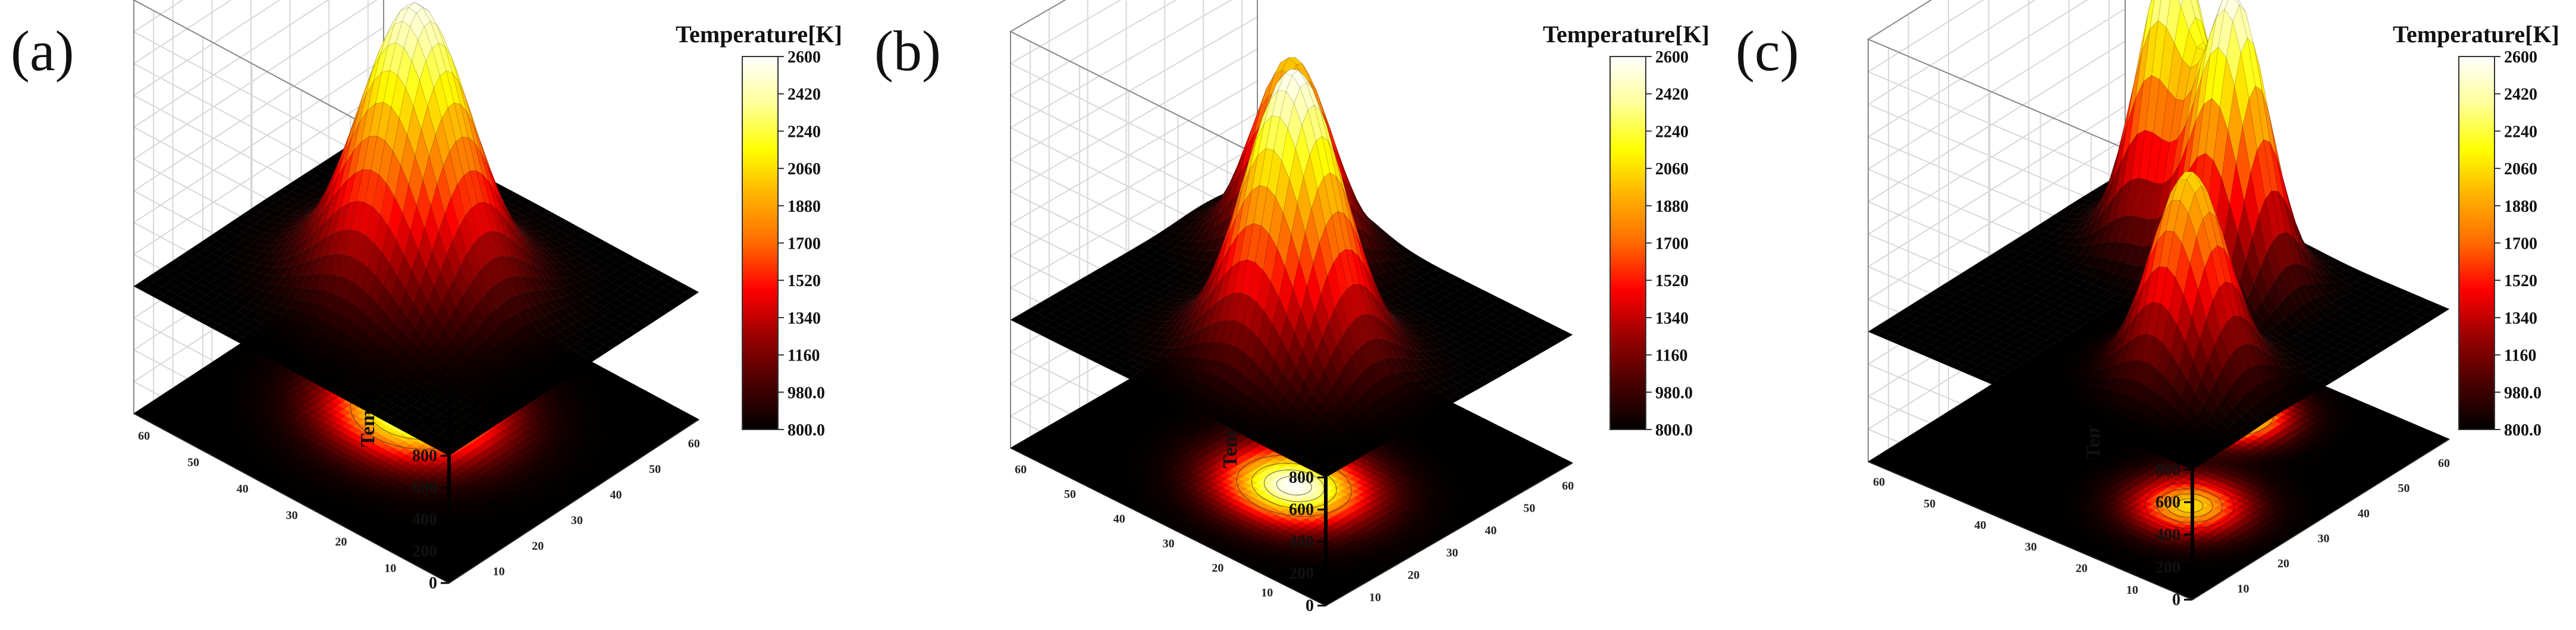 The height and width of the screenshot is (630, 2576). What do you see at coordinates (42, 51) in the screenshot?
I see `panel-label-a: (a)` at bounding box center [42, 51].